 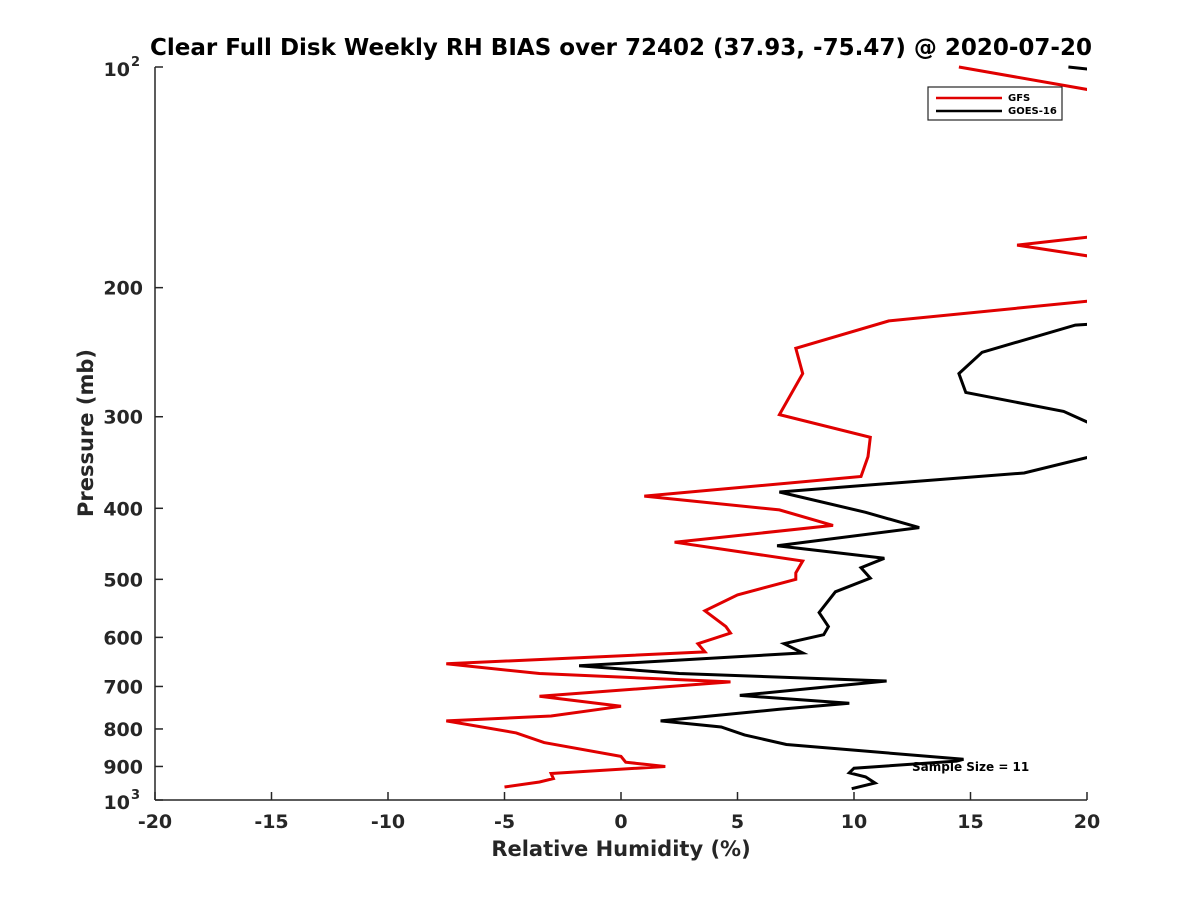 What do you see at coordinates (123, 509) in the screenshot?
I see `y-tick-label: 400` at bounding box center [123, 509].